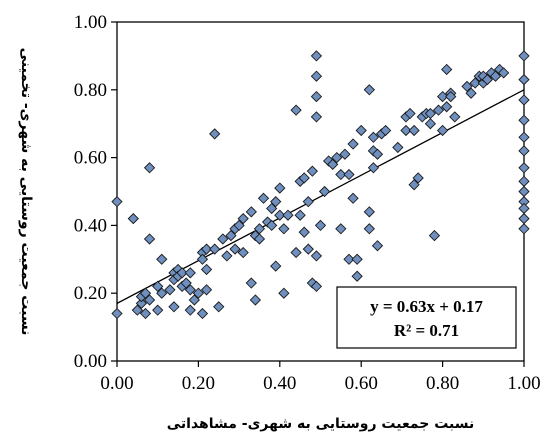 The height and width of the screenshot is (442, 547). I want to click on x-tick-label: 0.80, so click(442, 383).